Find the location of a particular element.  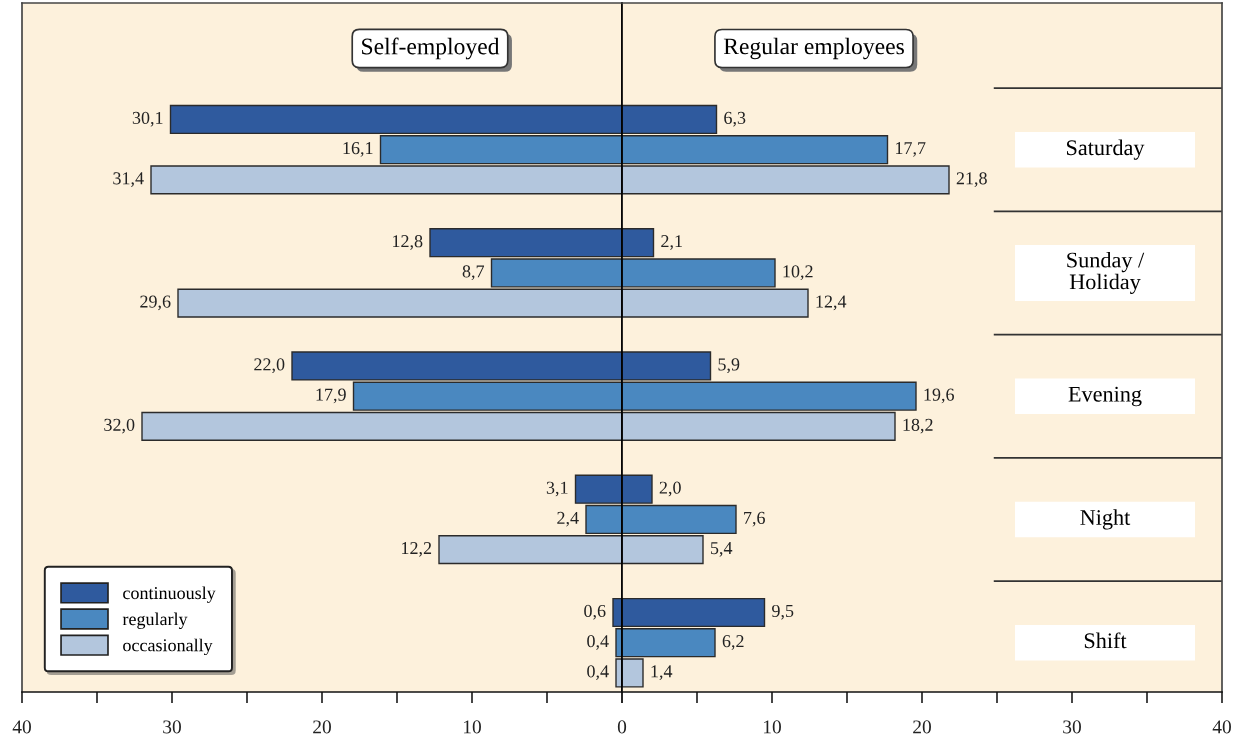

data-label: 17,9 is located at coordinates (331, 396).